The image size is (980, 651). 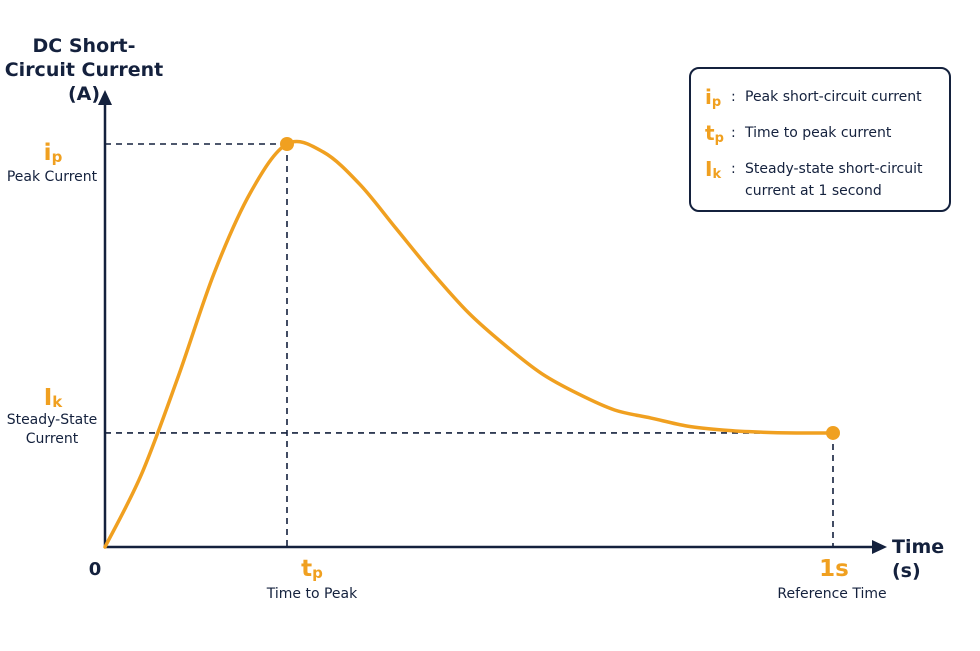 What do you see at coordinates (834, 169) in the screenshot?
I see `legend-text-ik-line1: Steady-state short-circuit` at bounding box center [834, 169].